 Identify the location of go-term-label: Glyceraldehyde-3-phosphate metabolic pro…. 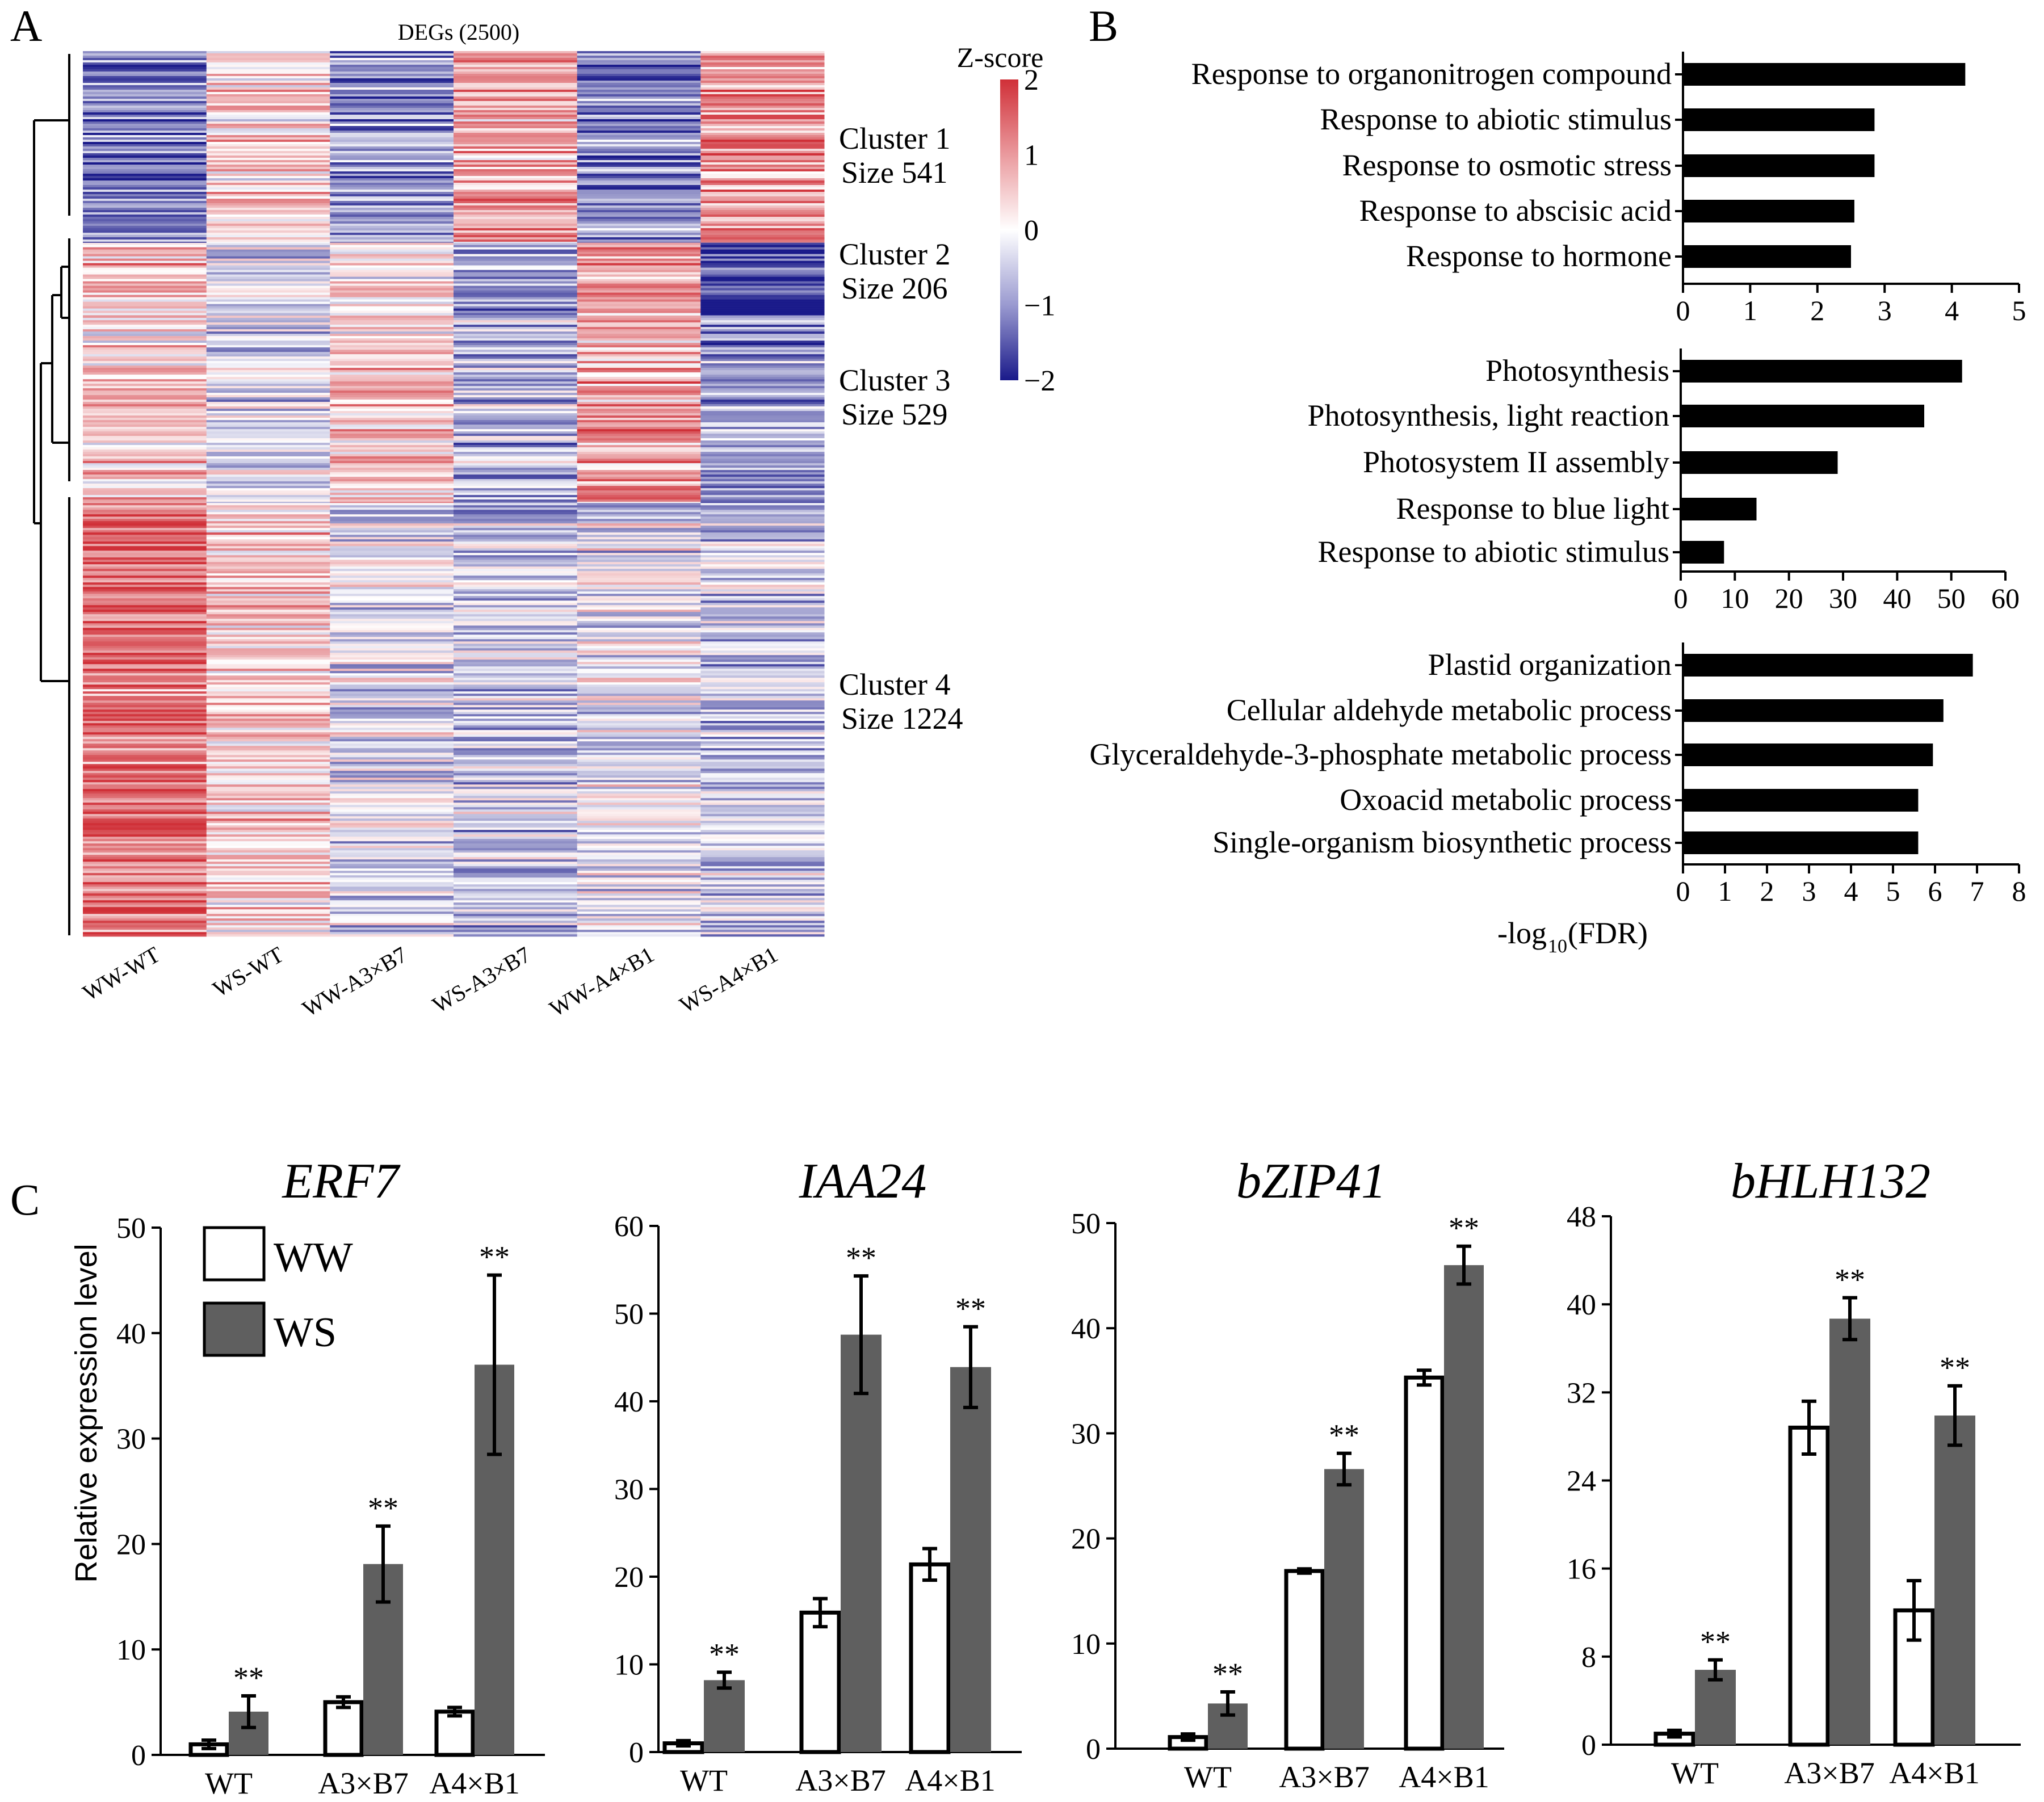
(1381, 754).